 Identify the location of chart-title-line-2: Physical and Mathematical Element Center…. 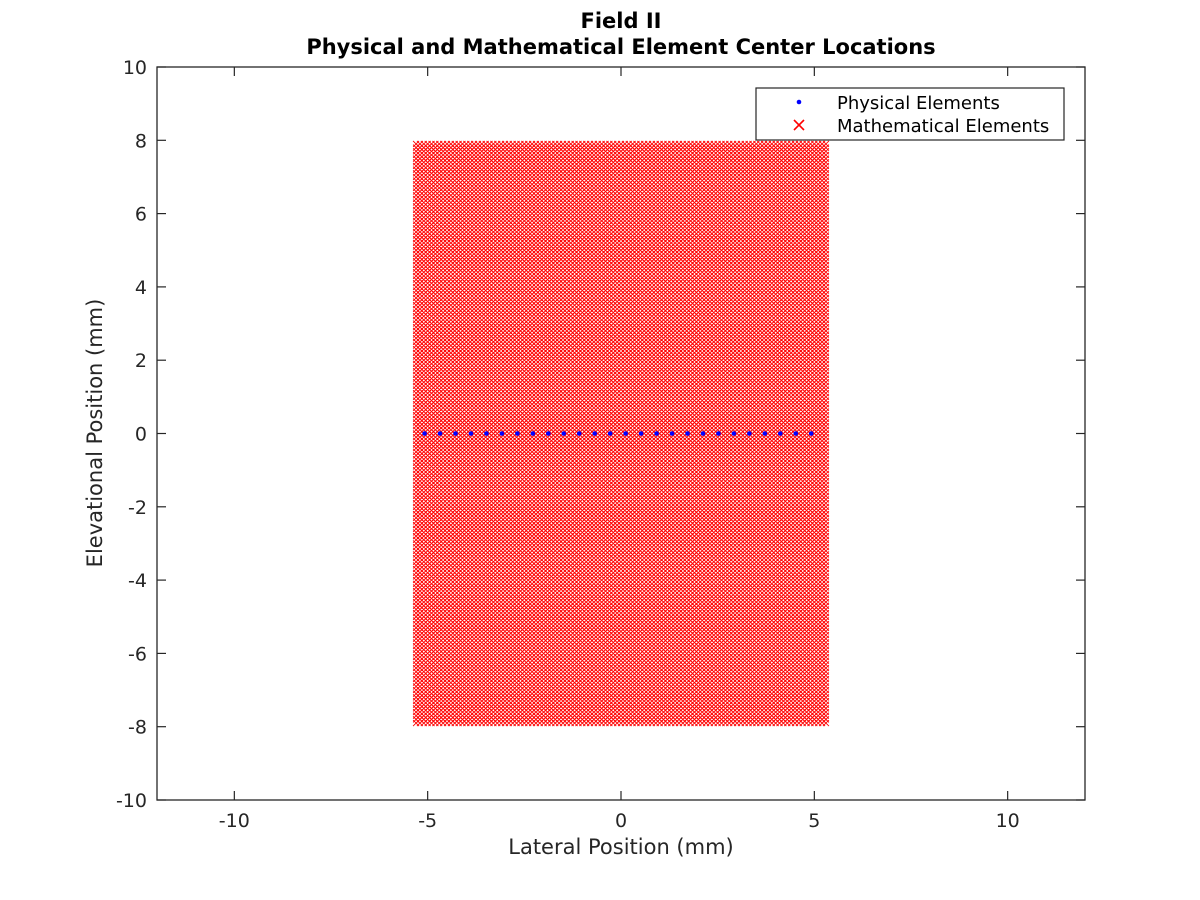
(620, 47).